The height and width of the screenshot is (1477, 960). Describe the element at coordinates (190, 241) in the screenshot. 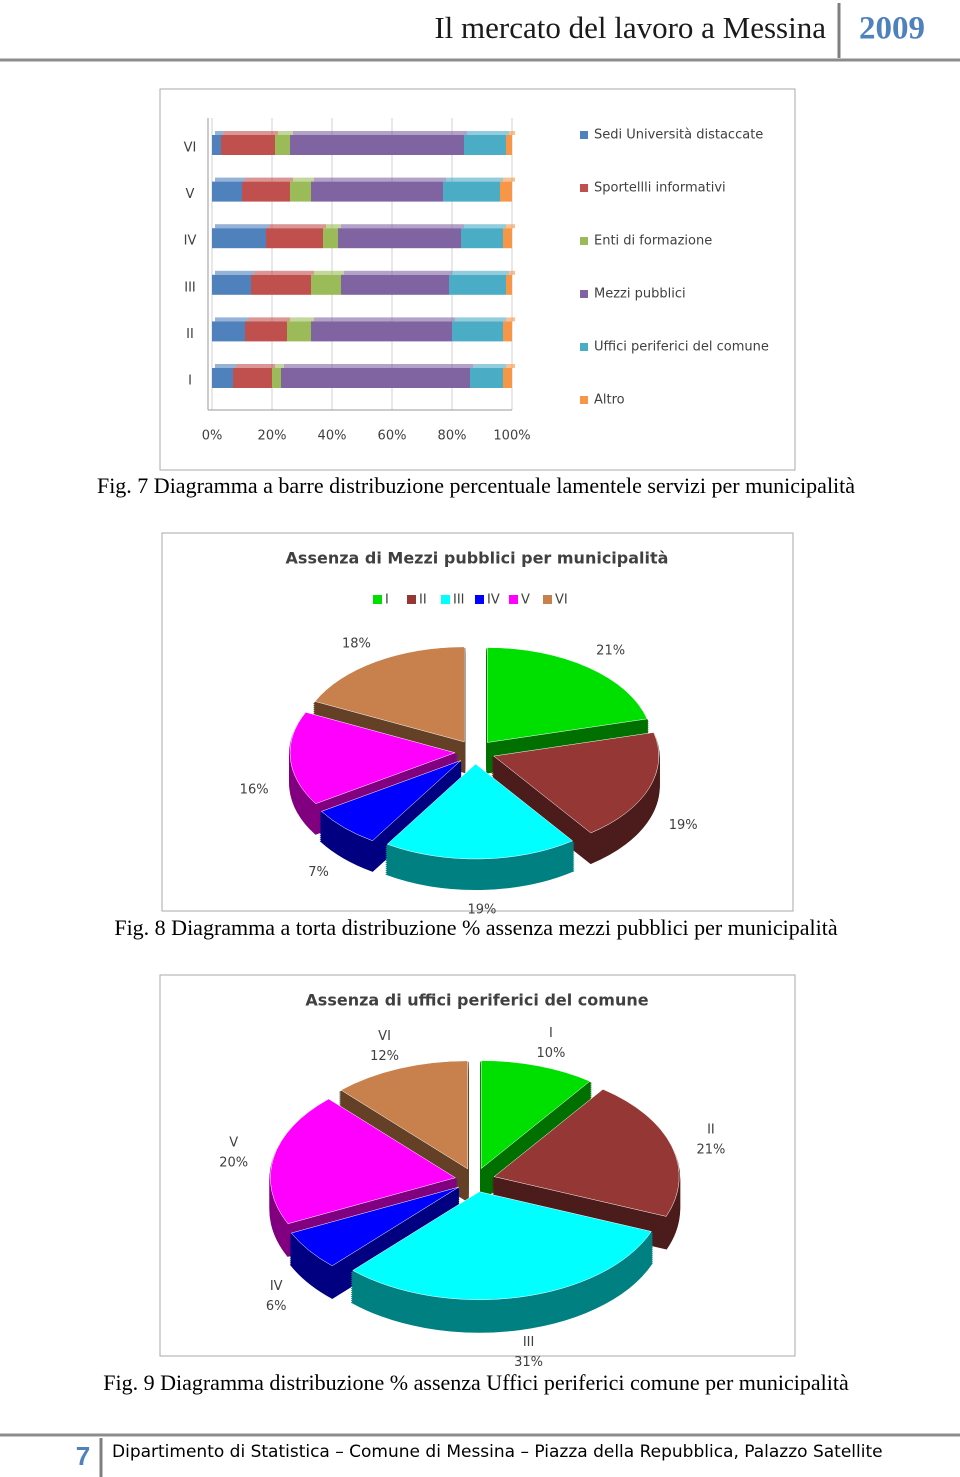

I see `y-tick-label: IV` at that location.